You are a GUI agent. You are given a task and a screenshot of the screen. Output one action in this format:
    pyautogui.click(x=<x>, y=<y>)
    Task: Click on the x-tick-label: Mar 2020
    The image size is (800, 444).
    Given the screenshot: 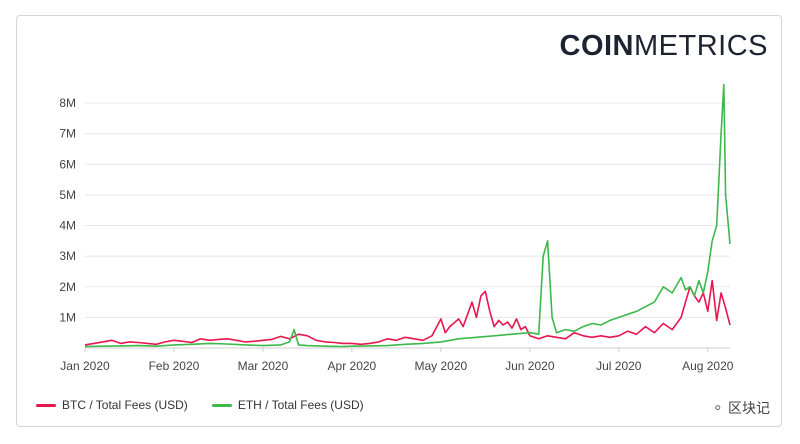 What is the action you would take?
    pyautogui.click(x=263, y=366)
    